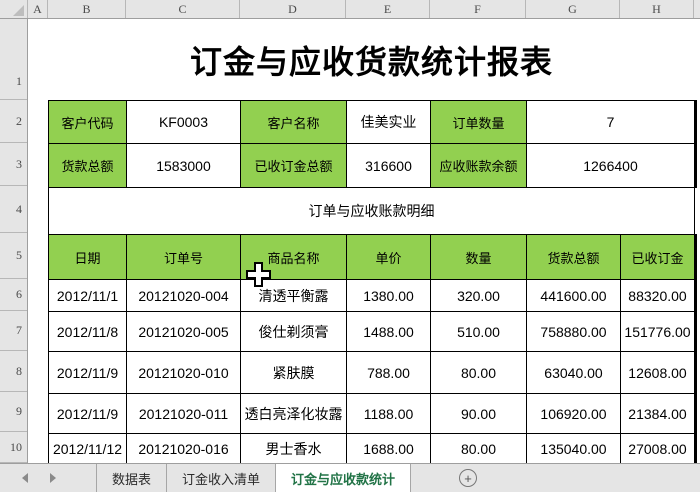 The height and width of the screenshot is (492, 700). I want to click on detail-cell: 21384.00, so click(657, 413).